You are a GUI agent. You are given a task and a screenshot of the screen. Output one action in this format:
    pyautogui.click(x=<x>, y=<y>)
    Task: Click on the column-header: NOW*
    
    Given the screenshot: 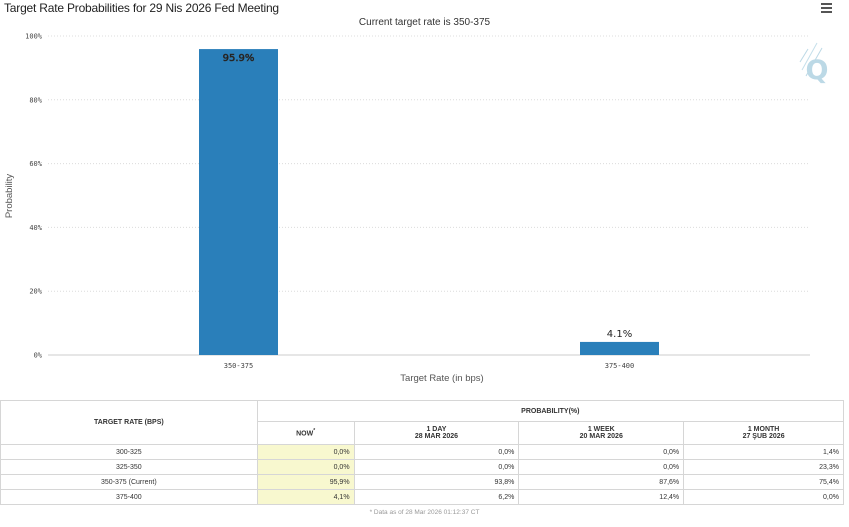 What is the action you would take?
    pyautogui.click(x=305, y=433)
    